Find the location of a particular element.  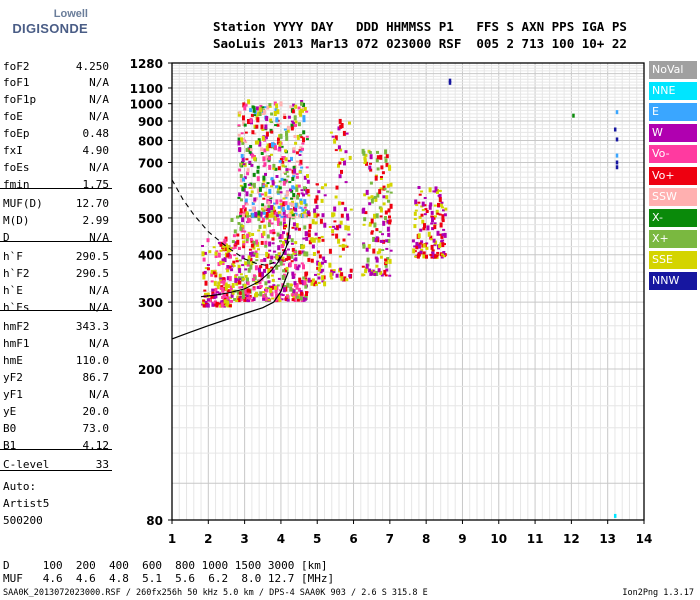

param-label: M(D) is located at coordinates (16, 220).